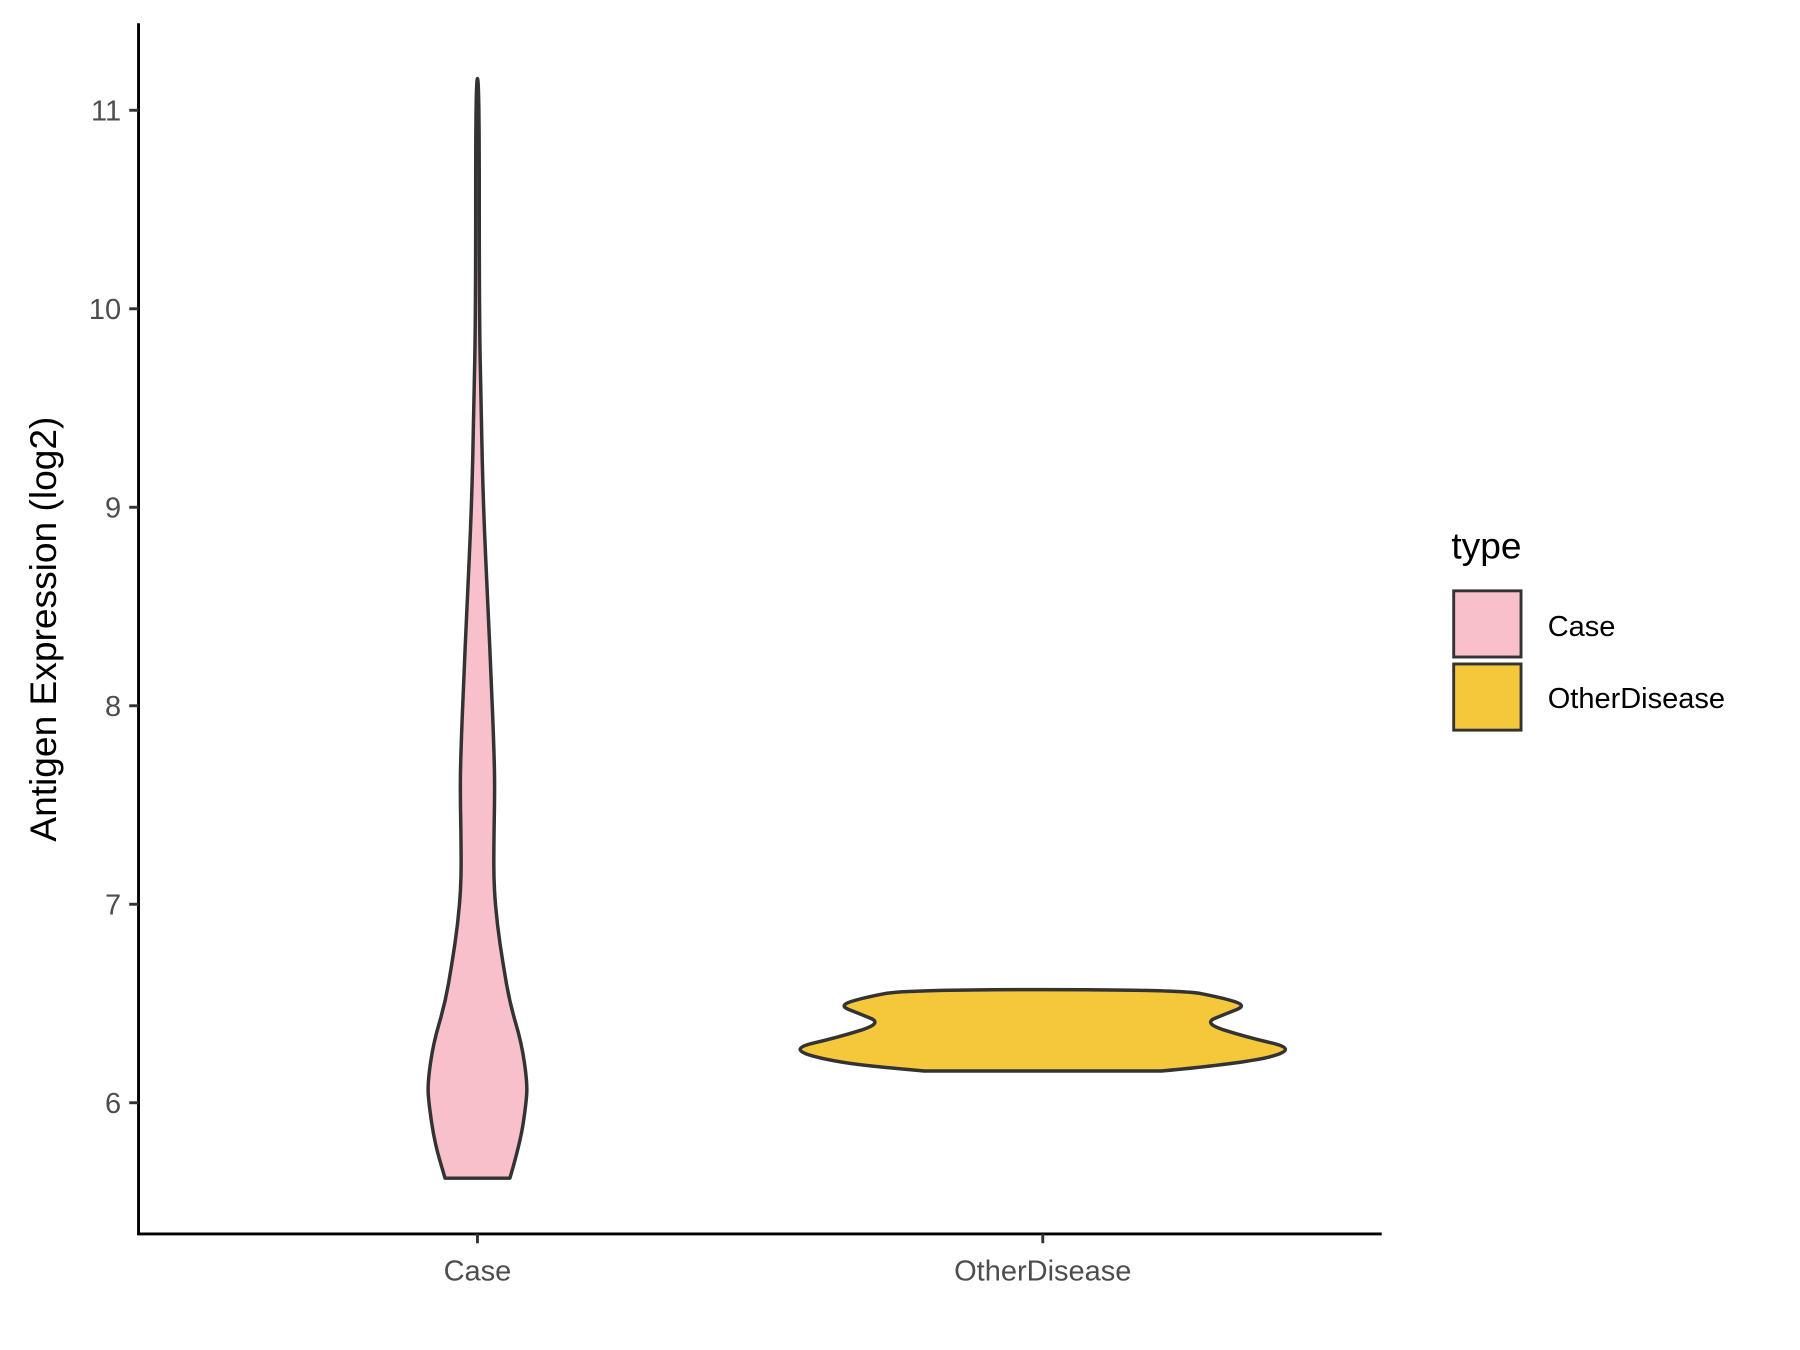 The height and width of the screenshot is (1350, 1800). What do you see at coordinates (113, 1104) in the screenshot?
I see `y-tick-label: 6` at bounding box center [113, 1104].